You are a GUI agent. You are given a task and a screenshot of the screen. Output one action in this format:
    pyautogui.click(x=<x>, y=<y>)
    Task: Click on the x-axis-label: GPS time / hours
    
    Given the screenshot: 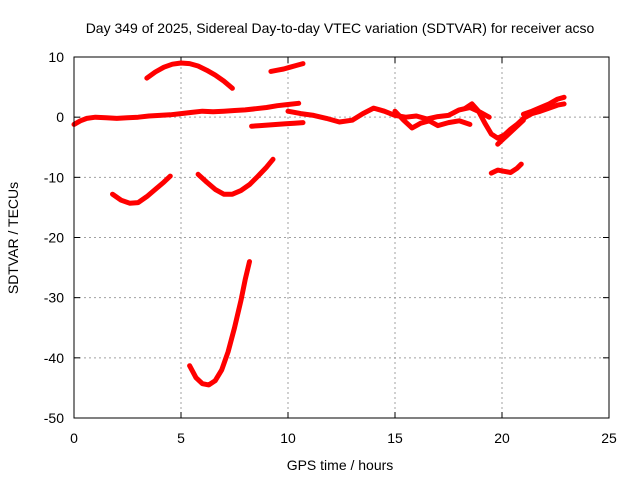 What is the action you would take?
    pyautogui.click(x=340, y=465)
    